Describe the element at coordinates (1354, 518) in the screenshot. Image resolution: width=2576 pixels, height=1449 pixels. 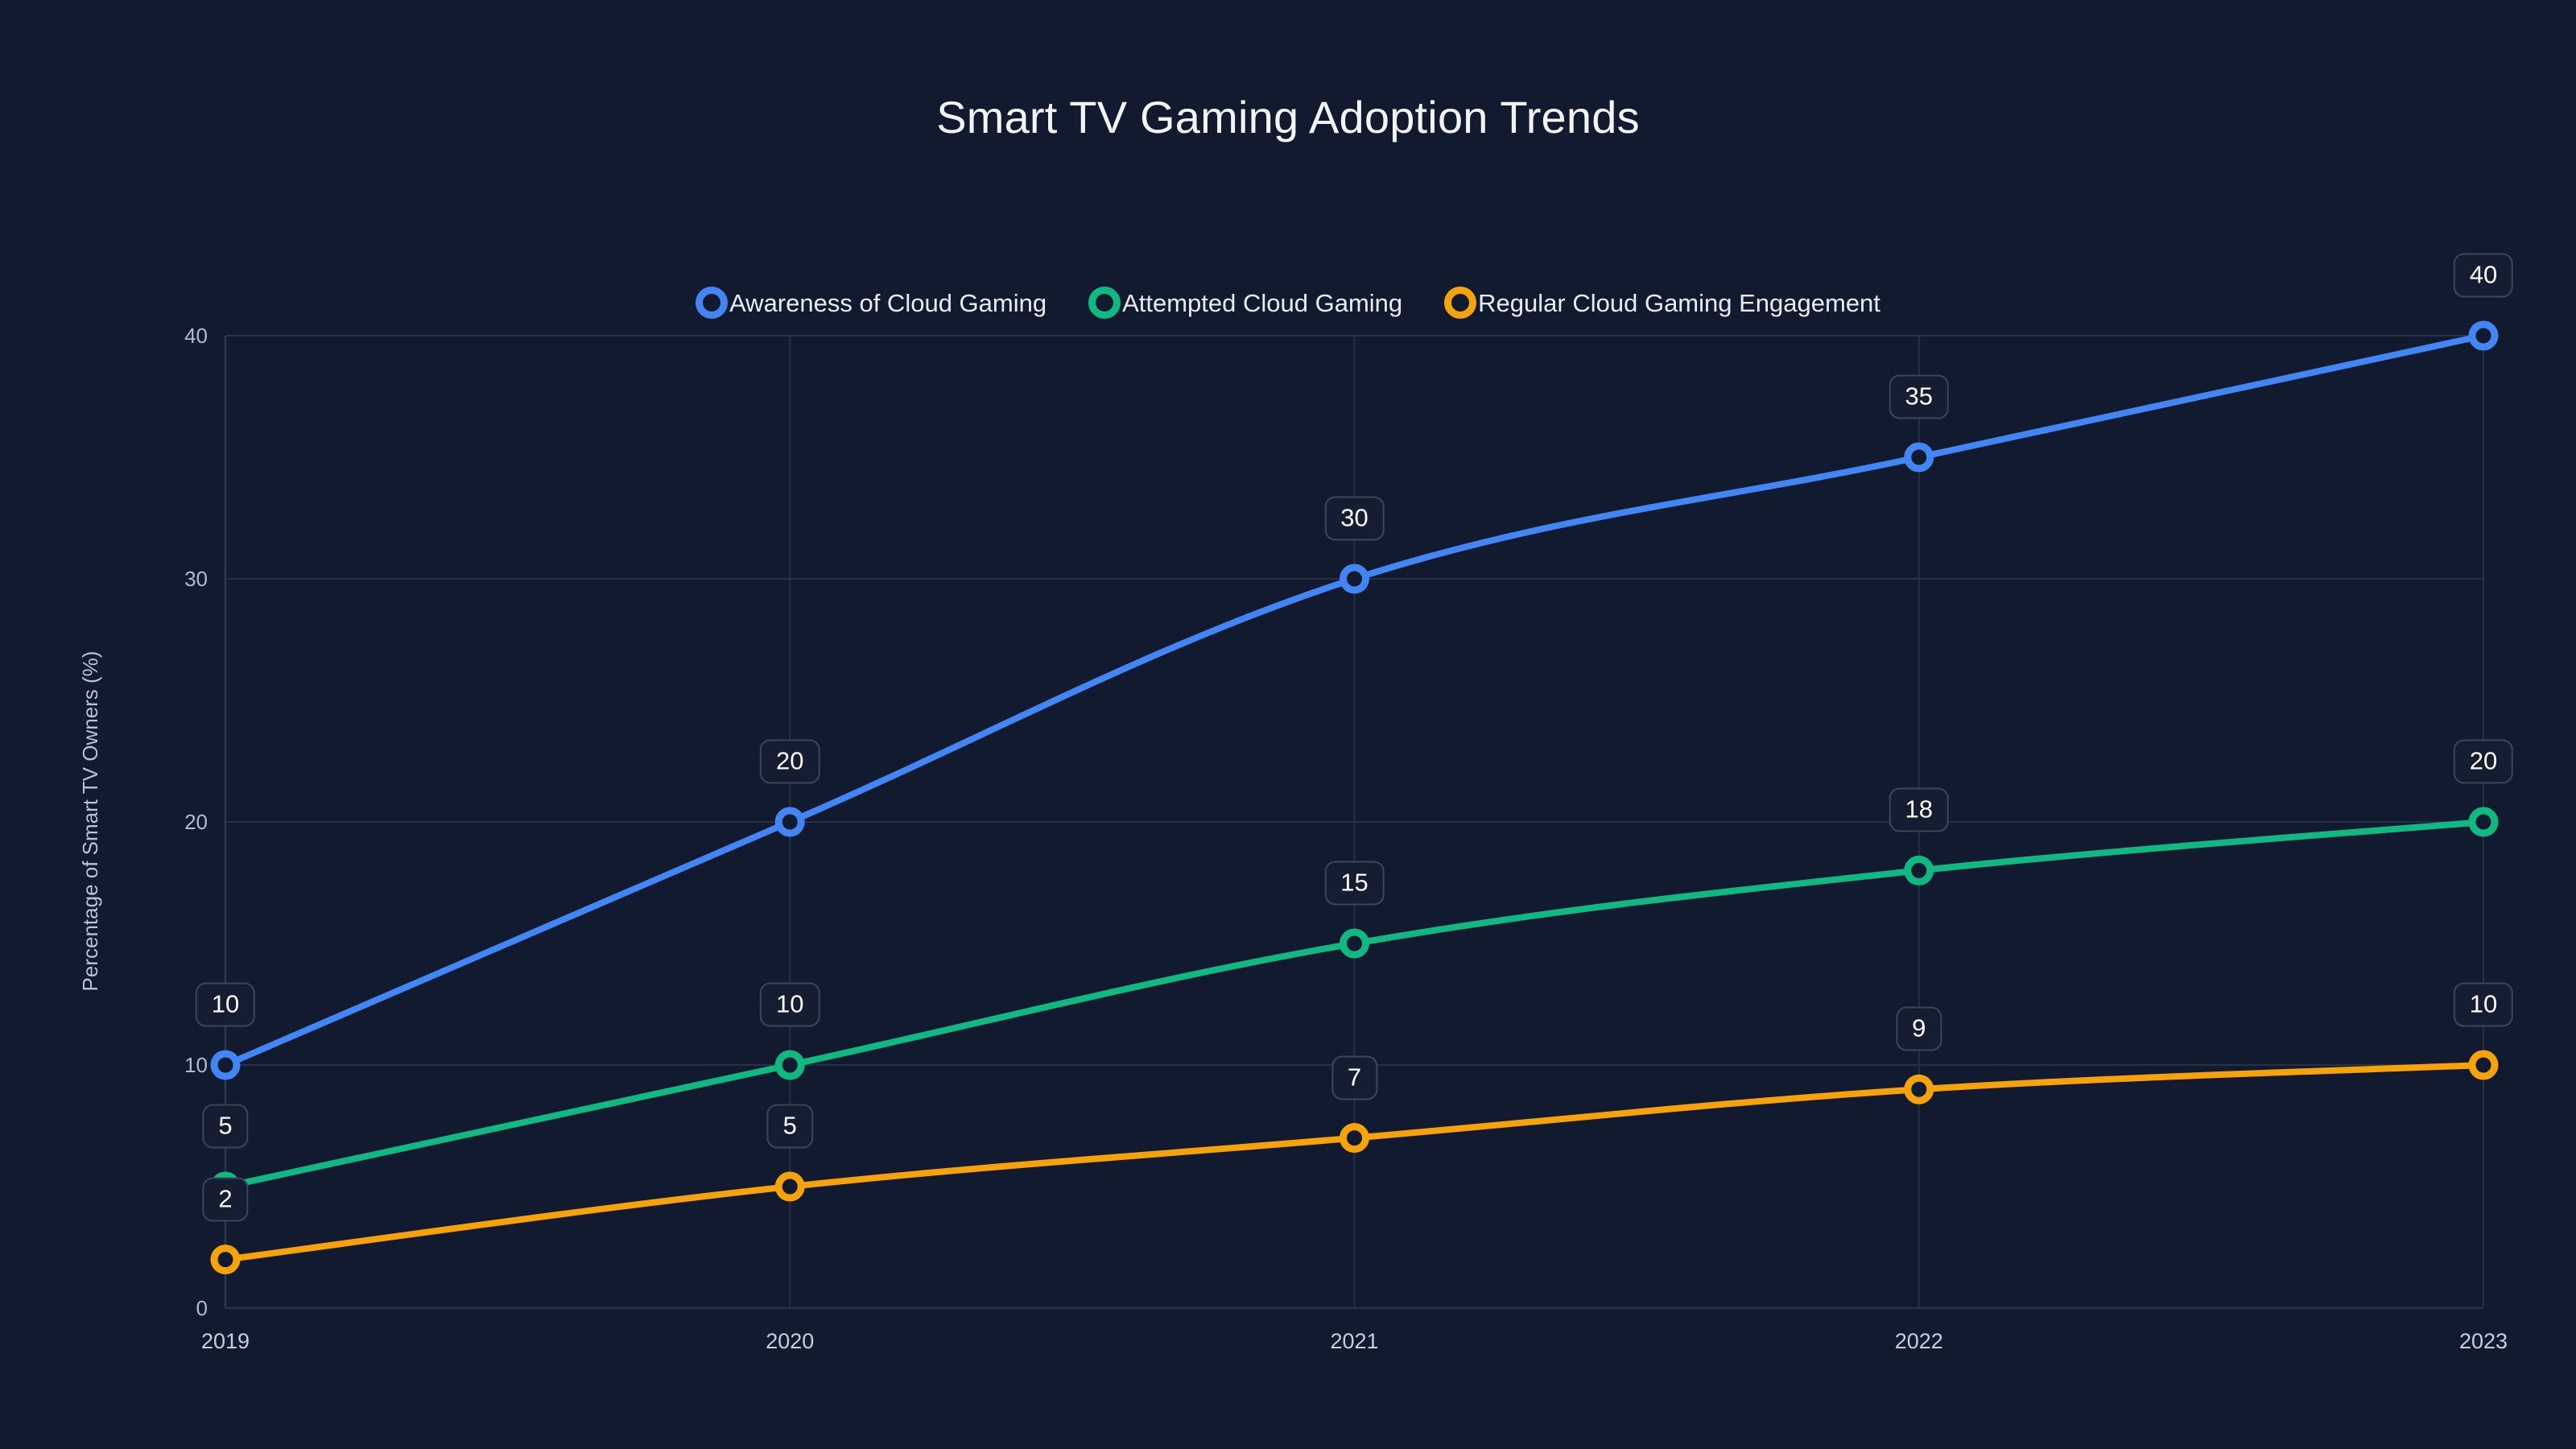
I see `data-point-label: 30` at that location.